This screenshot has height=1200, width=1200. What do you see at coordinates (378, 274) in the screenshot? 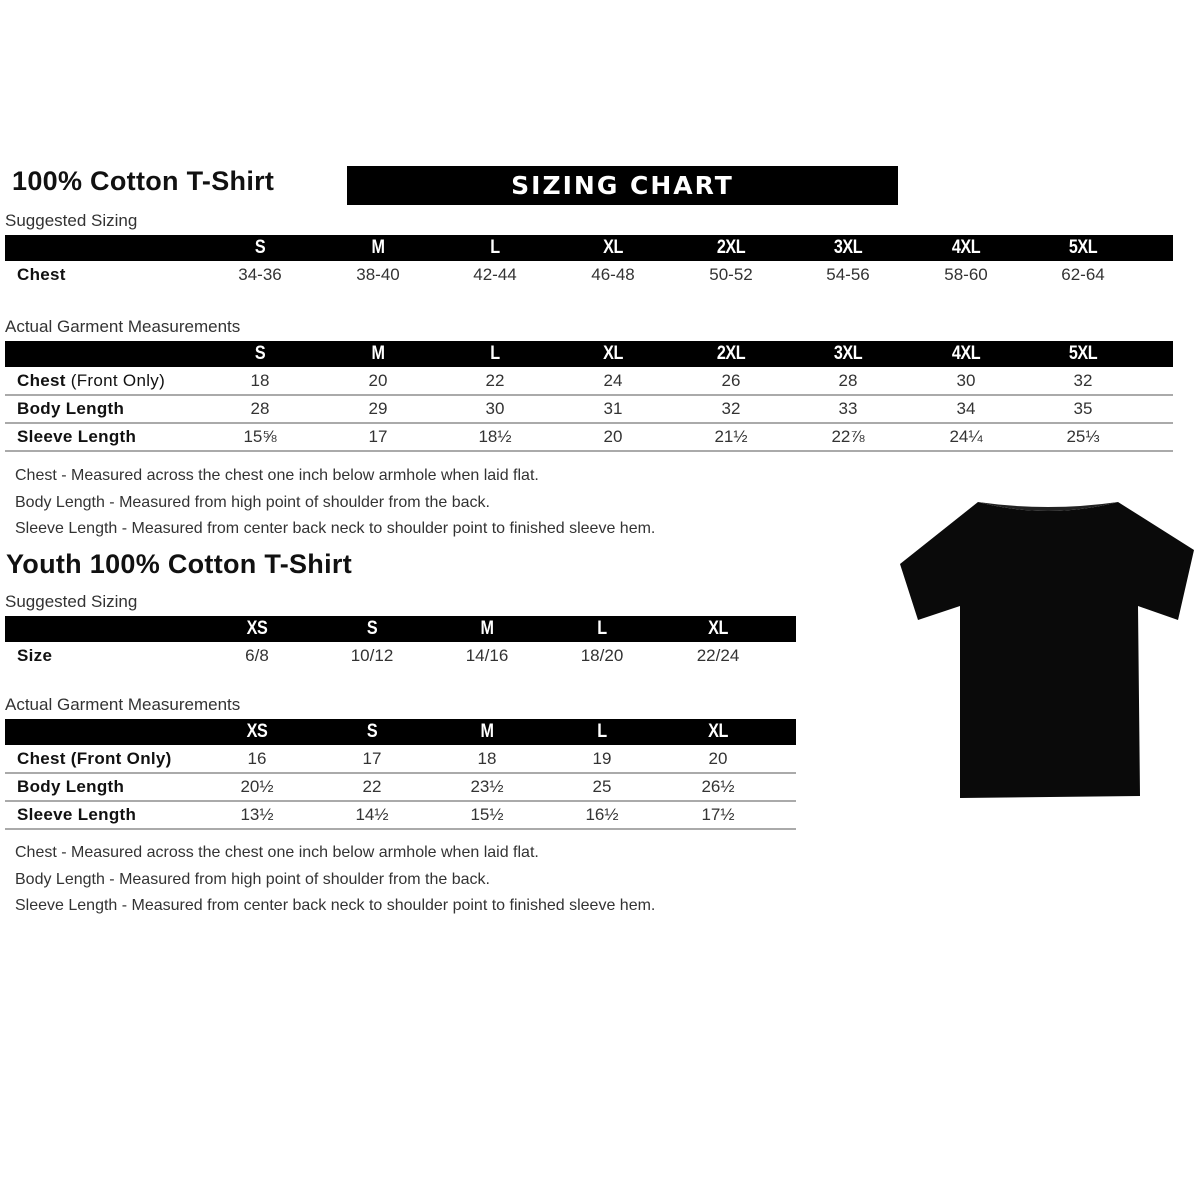
I see `cell-value: 38-40` at bounding box center [378, 274].